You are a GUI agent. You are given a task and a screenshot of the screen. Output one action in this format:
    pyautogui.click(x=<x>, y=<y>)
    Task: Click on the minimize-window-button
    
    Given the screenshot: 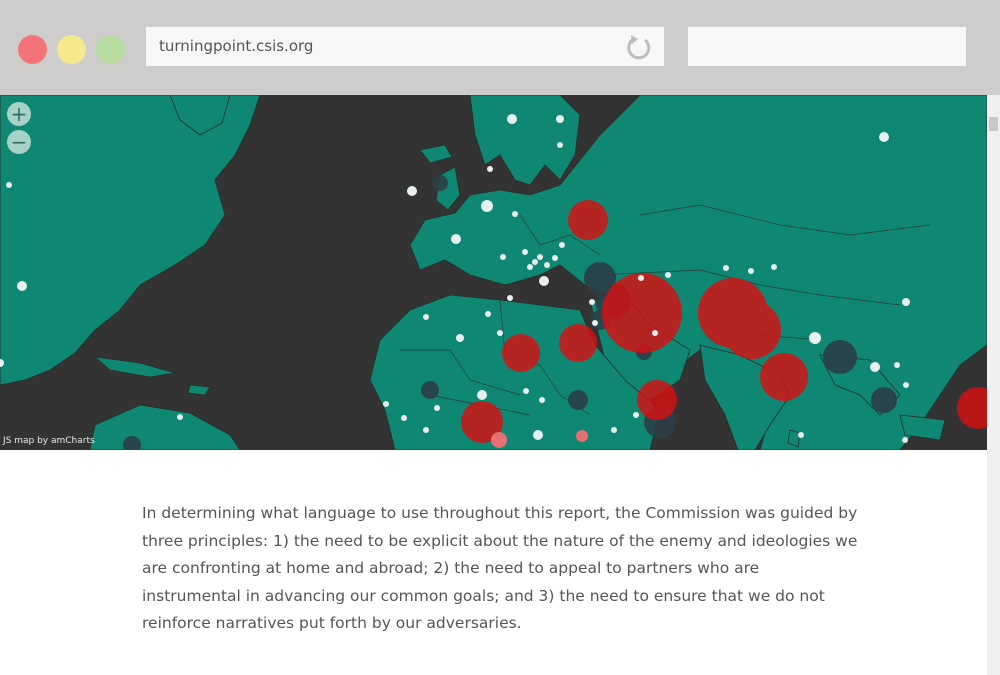 What is the action you would take?
    pyautogui.click(x=71, y=49)
    